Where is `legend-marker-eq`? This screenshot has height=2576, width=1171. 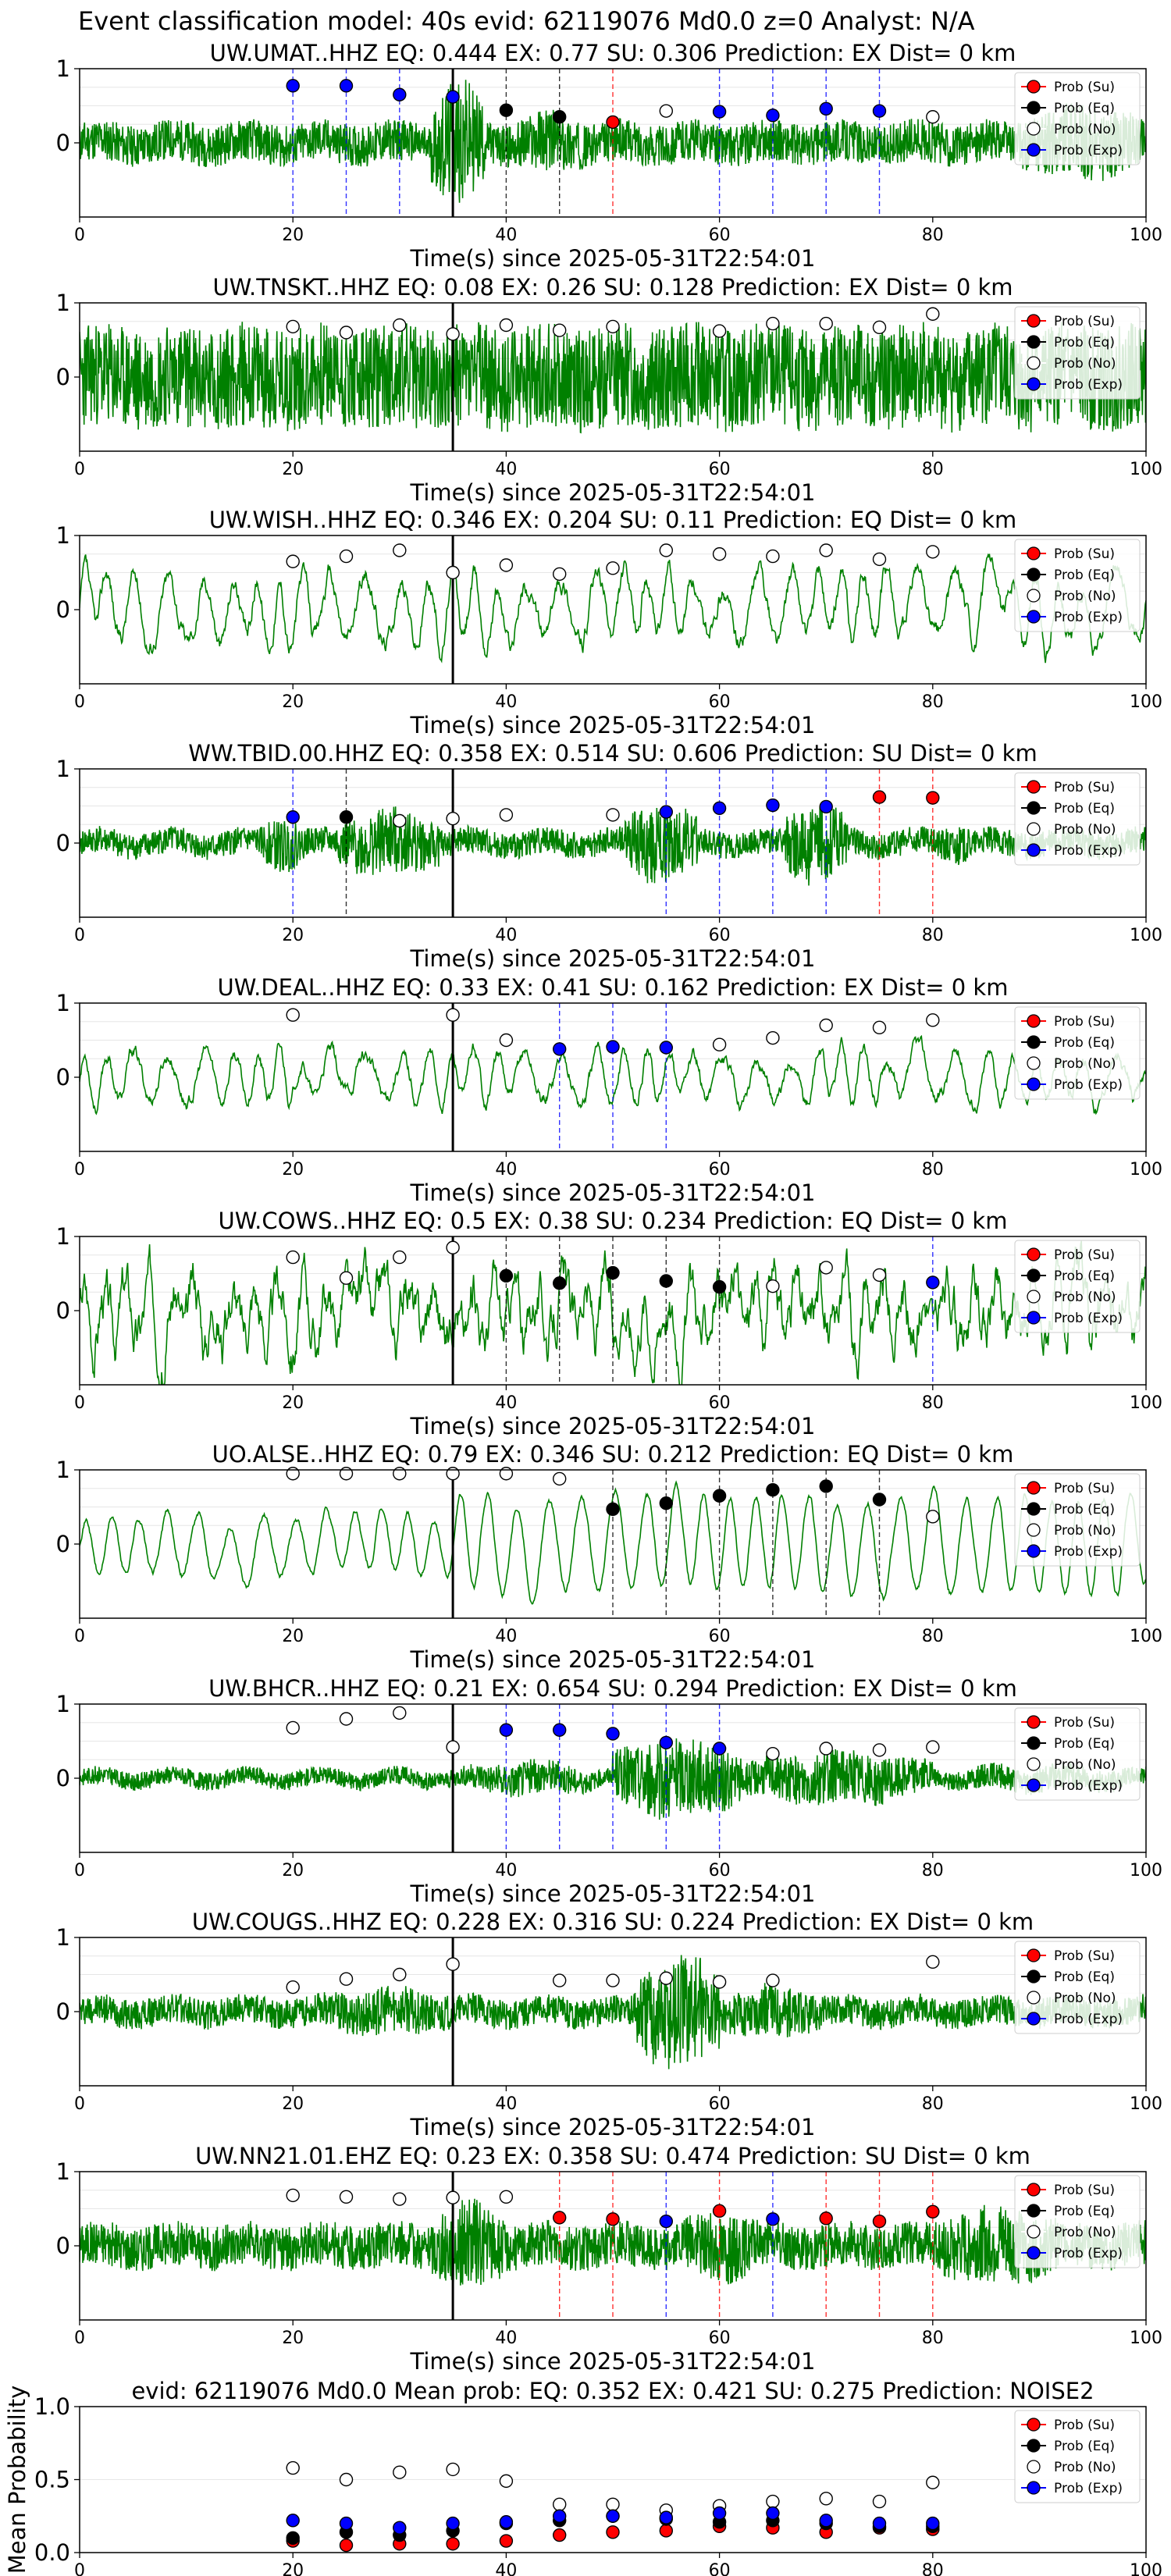
legend-marker-eq is located at coordinates (1034, 1275).